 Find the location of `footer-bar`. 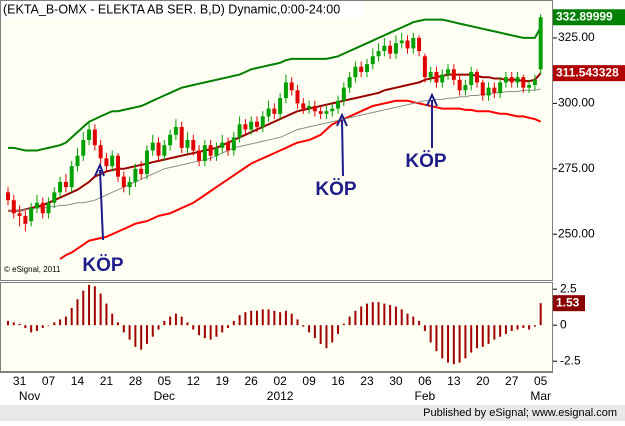

footer-bar is located at coordinates (312, 413).